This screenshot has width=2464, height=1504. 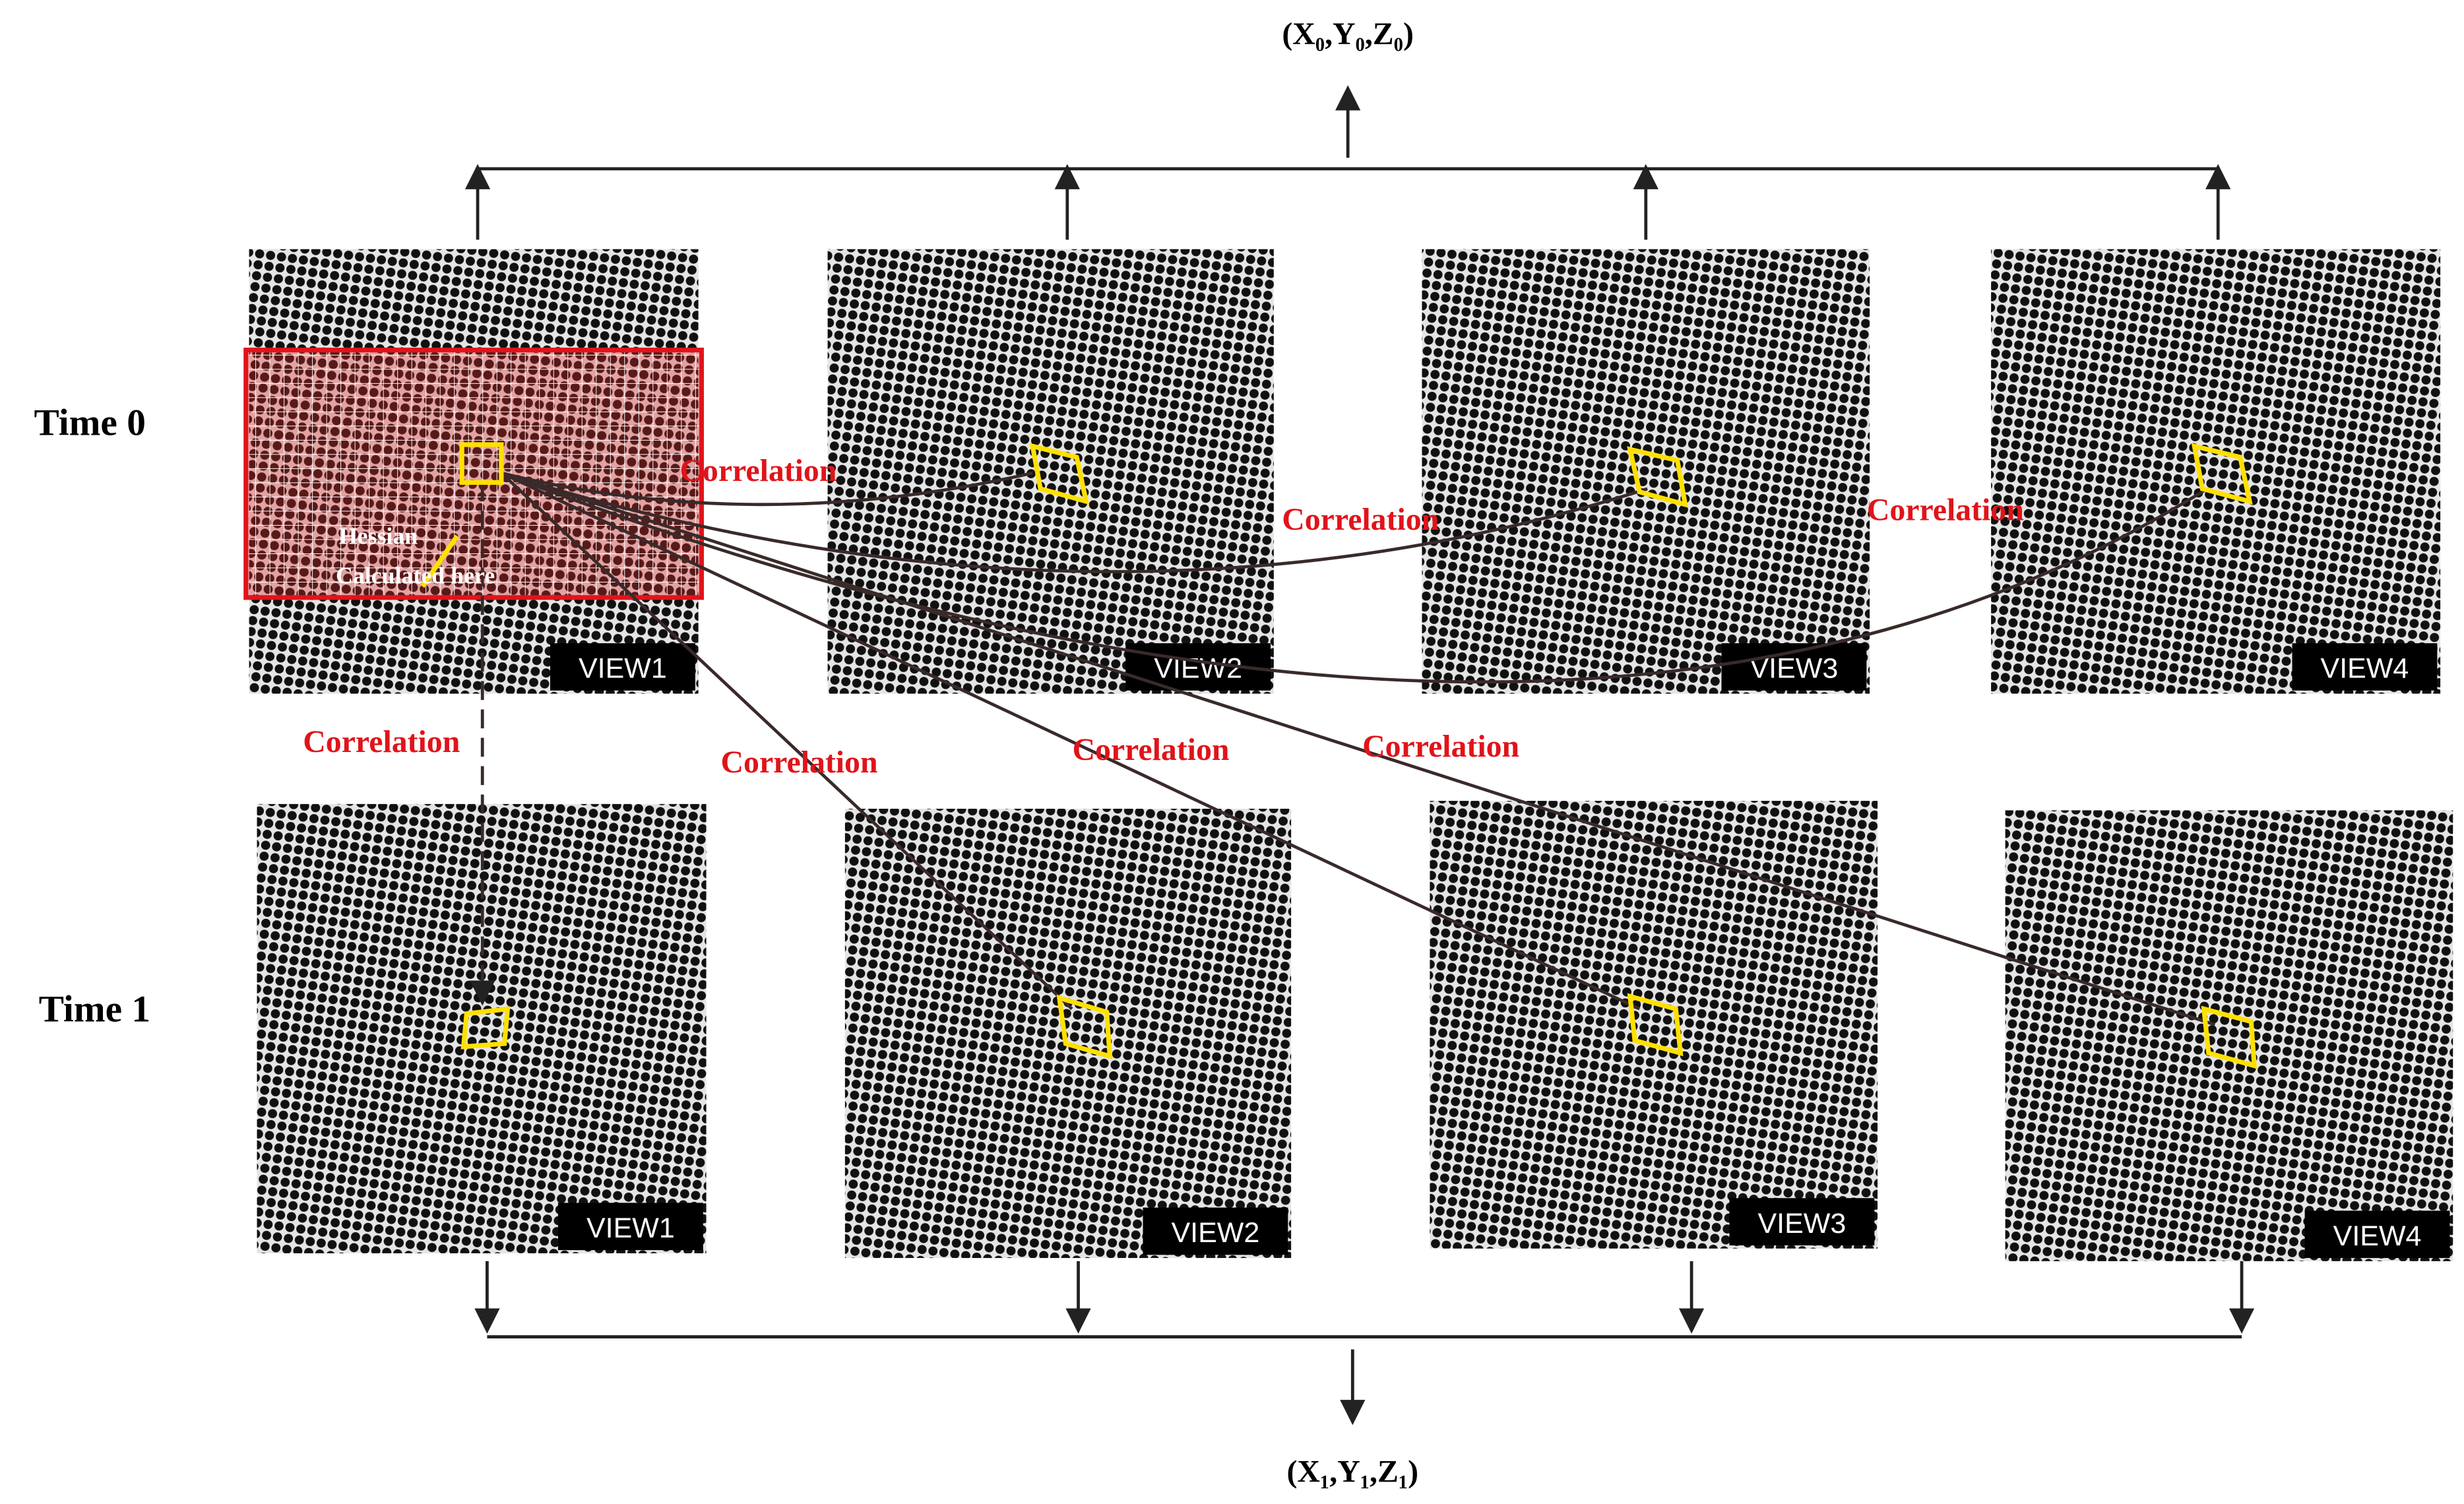 What do you see at coordinates (378, 536) in the screenshot?
I see `annotation: Hessian` at bounding box center [378, 536].